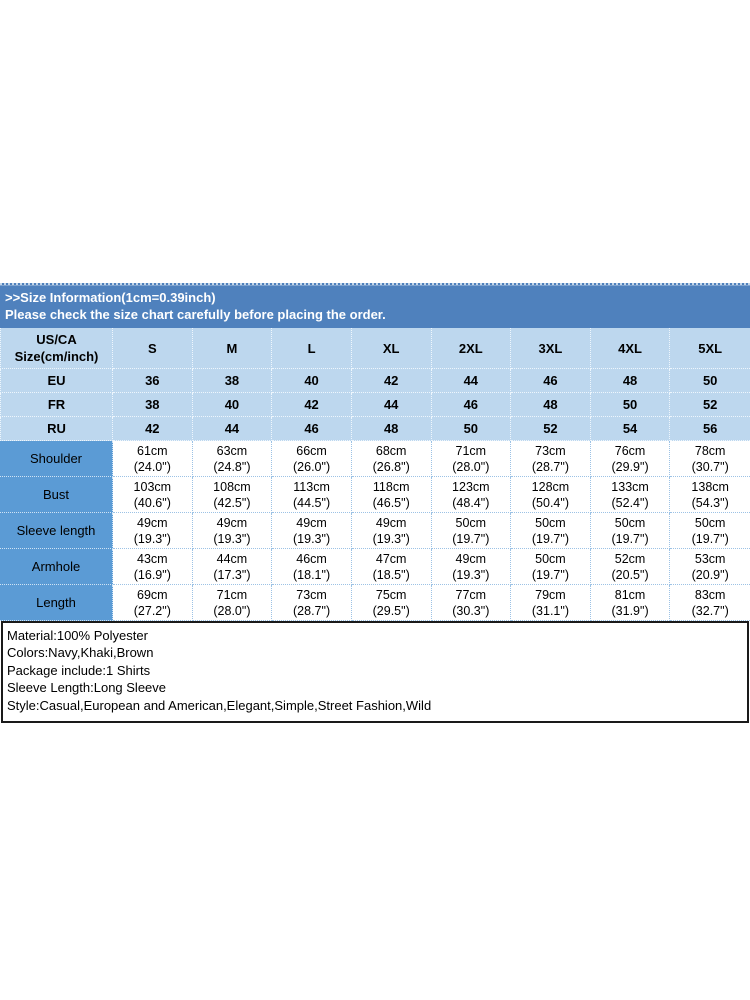 The width and height of the screenshot is (750, 1000). I want to click on measurement-cell: 81cm (31.9"), so click(630, 603).